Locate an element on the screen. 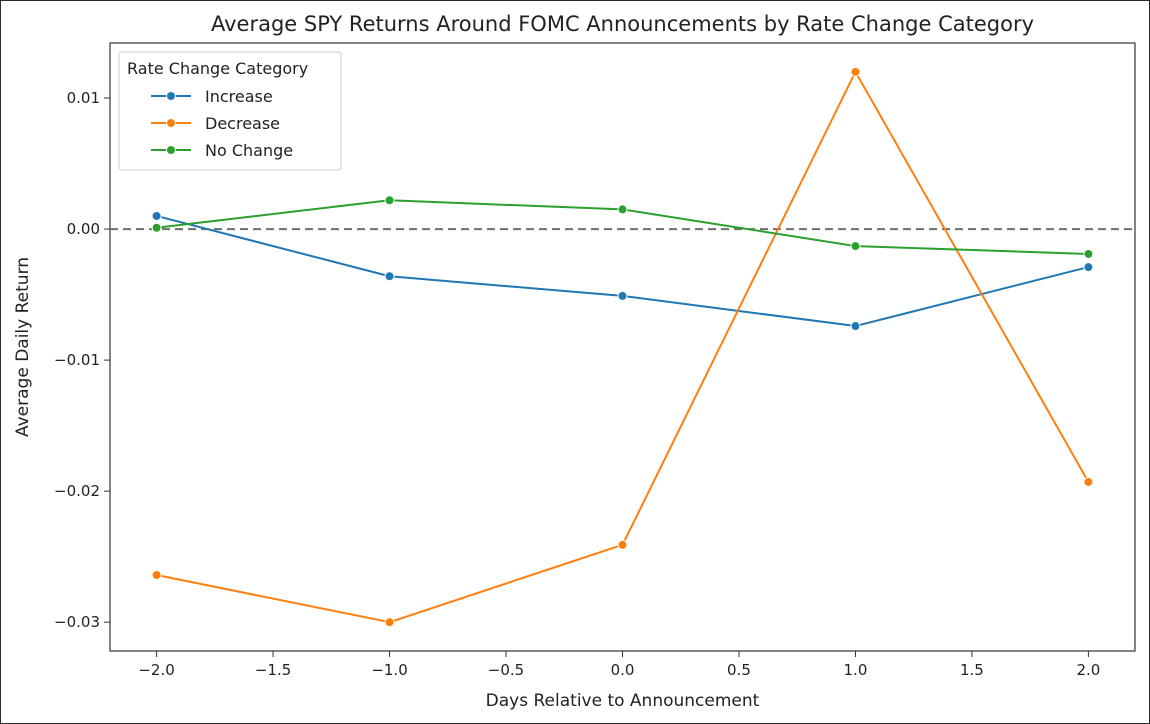 The height and width of the screenshot is (724, 1150). x-tick-label: −2.0 is located at coordinates (156, 670).